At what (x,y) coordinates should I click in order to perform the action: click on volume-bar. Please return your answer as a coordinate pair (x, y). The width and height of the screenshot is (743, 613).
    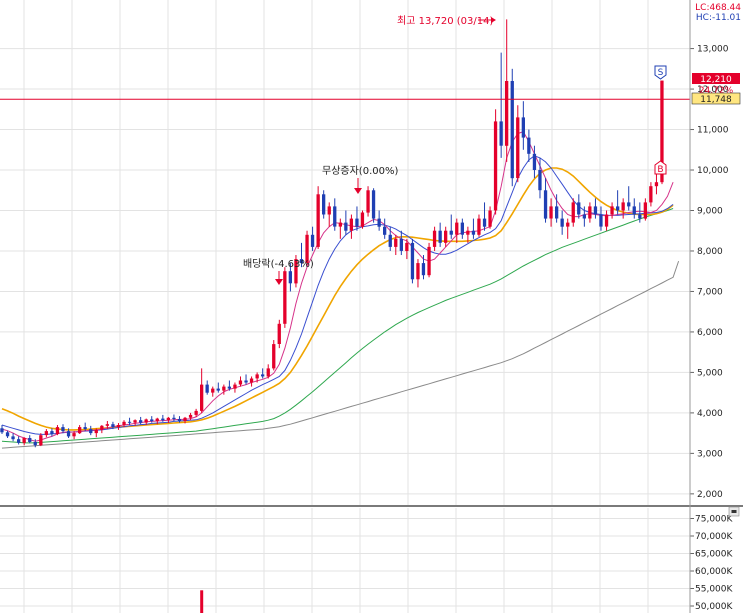
    Looking at the image, I should click on (202, 601).